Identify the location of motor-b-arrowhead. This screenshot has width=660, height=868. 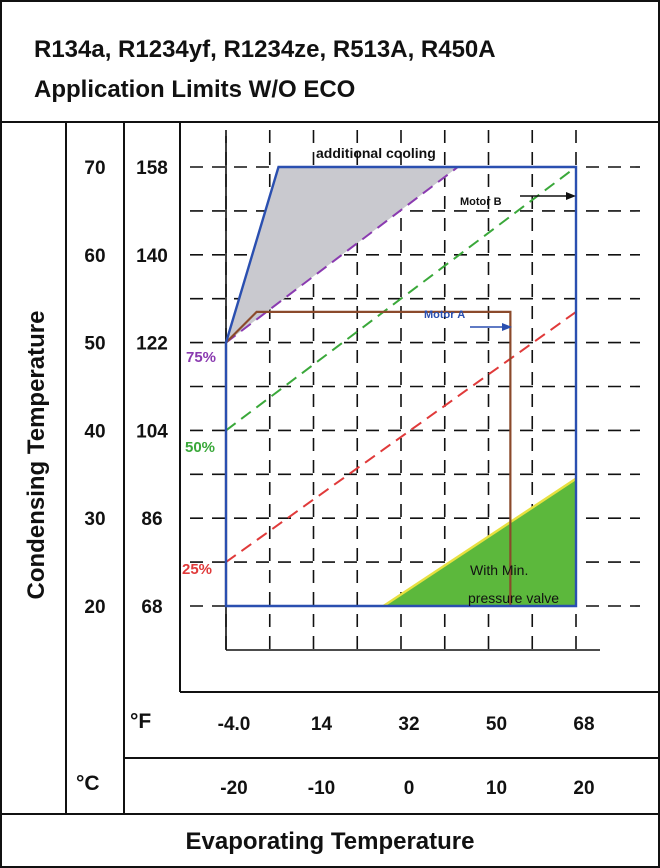
(571, 196).